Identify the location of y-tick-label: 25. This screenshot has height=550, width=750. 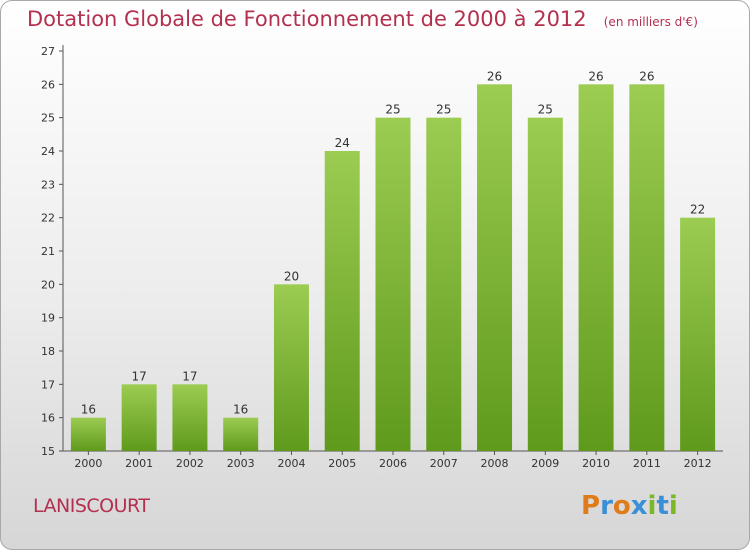
(48, 118).